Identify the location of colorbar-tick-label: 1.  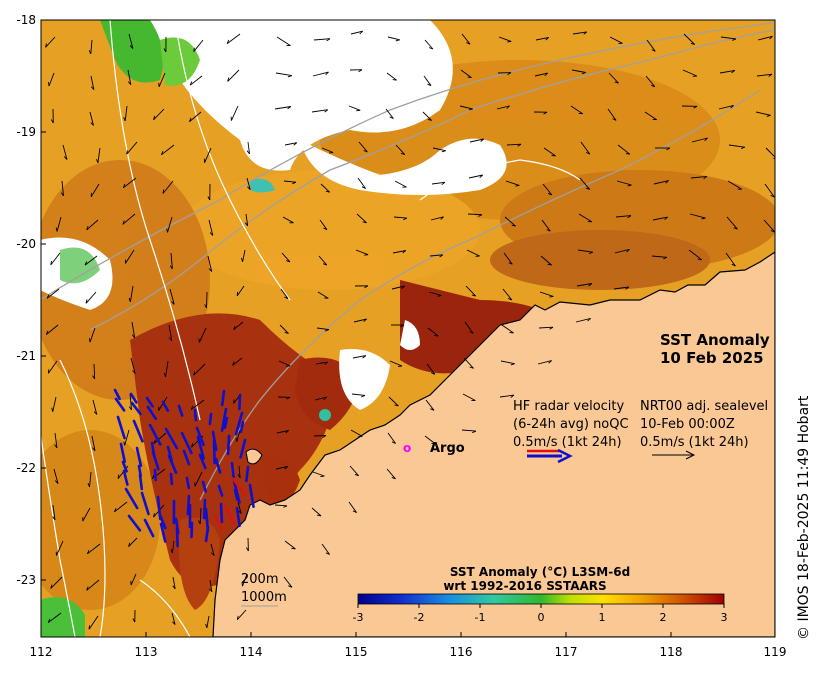
(602, 617).